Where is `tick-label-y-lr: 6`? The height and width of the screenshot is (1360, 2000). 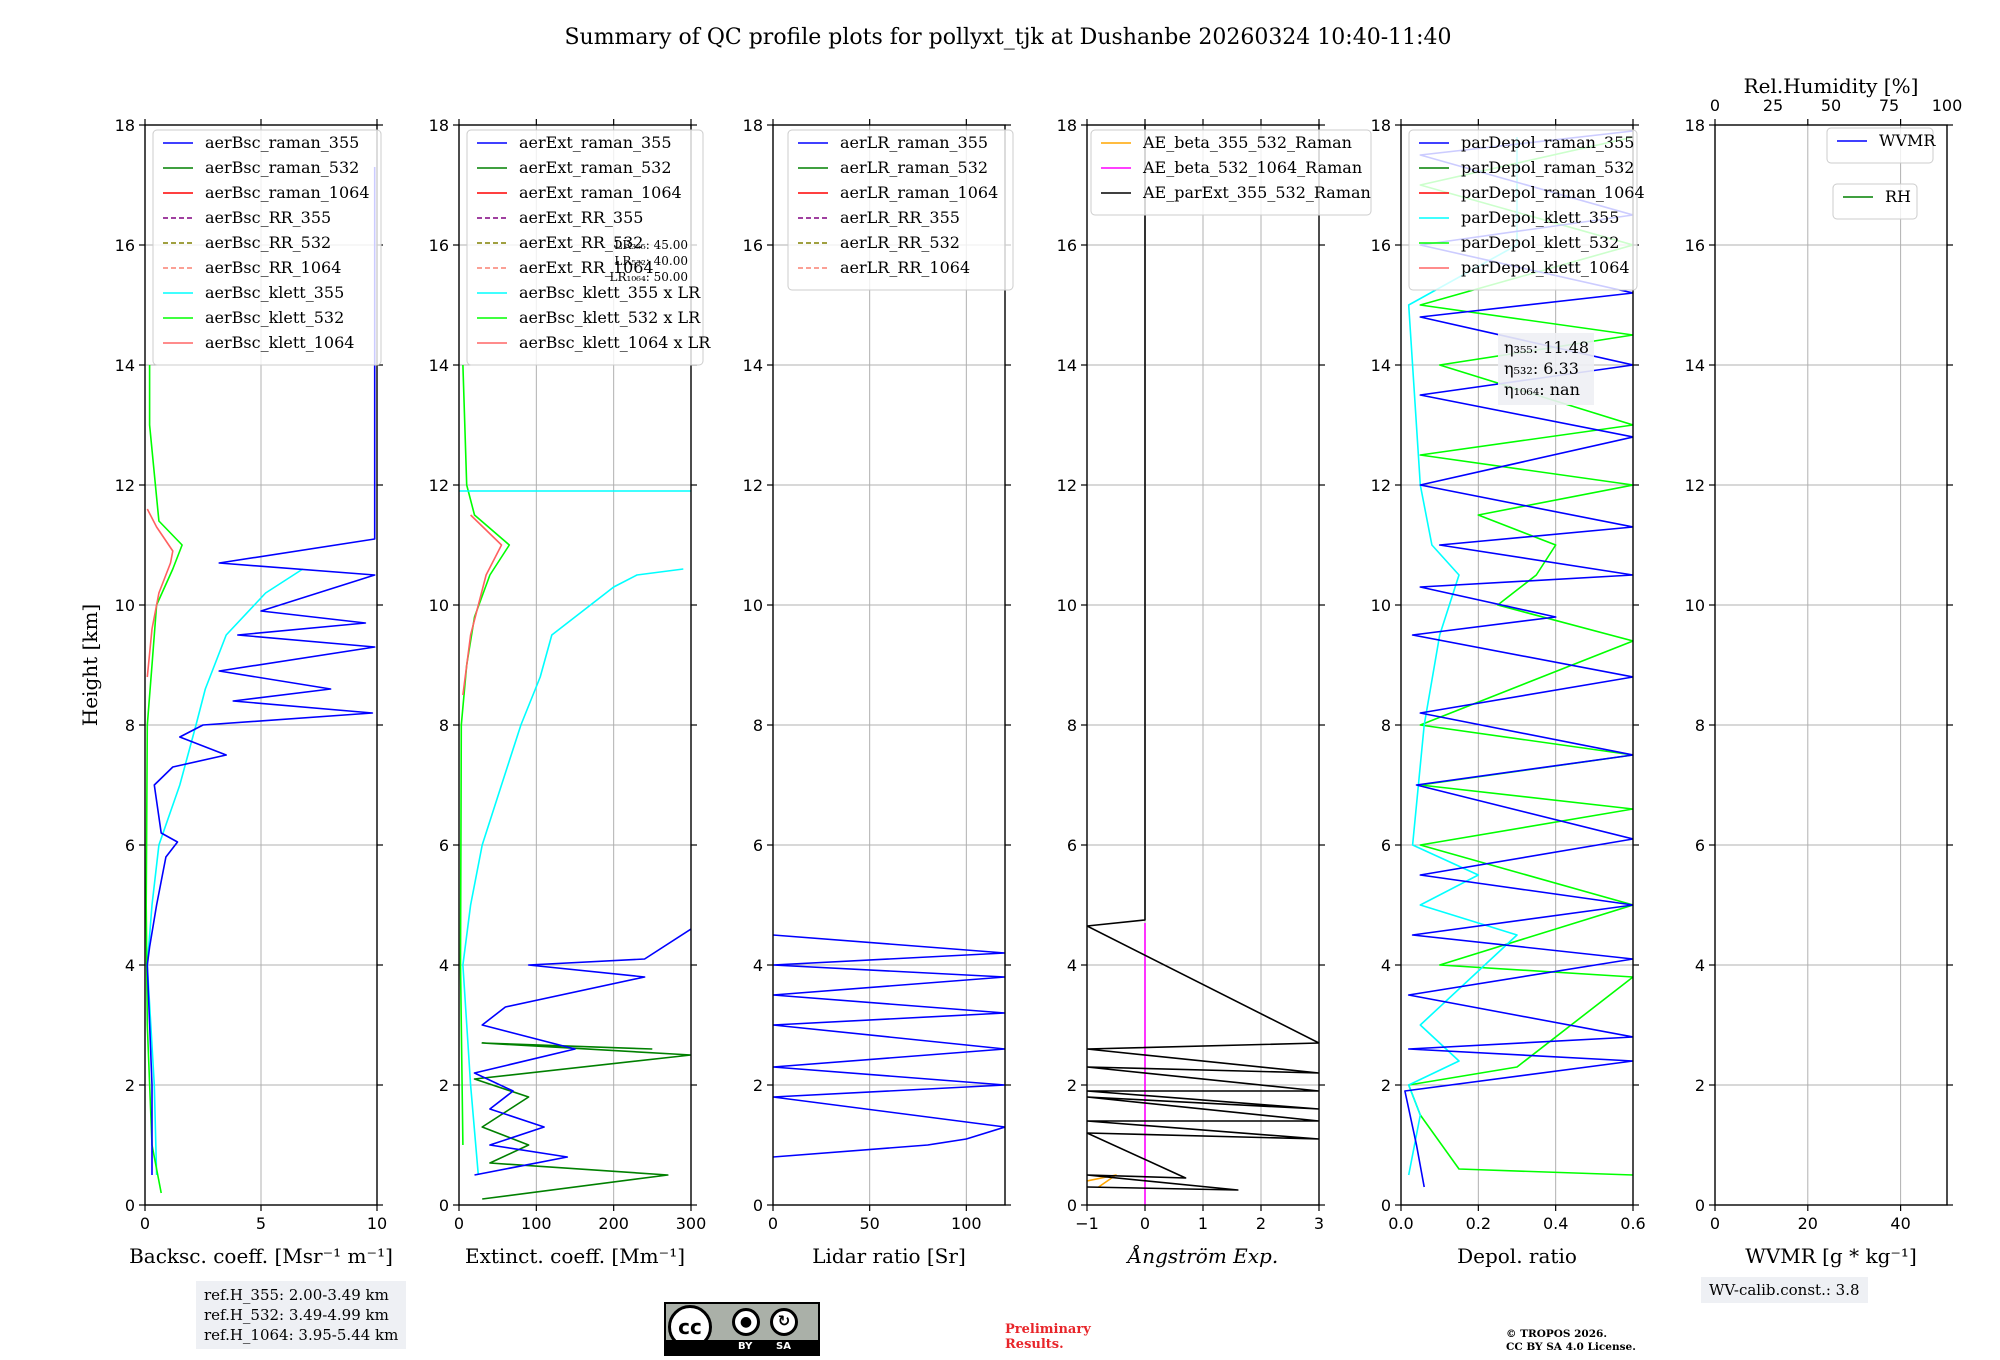
tick-label-y-lr: 6 is located at coordinates (758, 845).